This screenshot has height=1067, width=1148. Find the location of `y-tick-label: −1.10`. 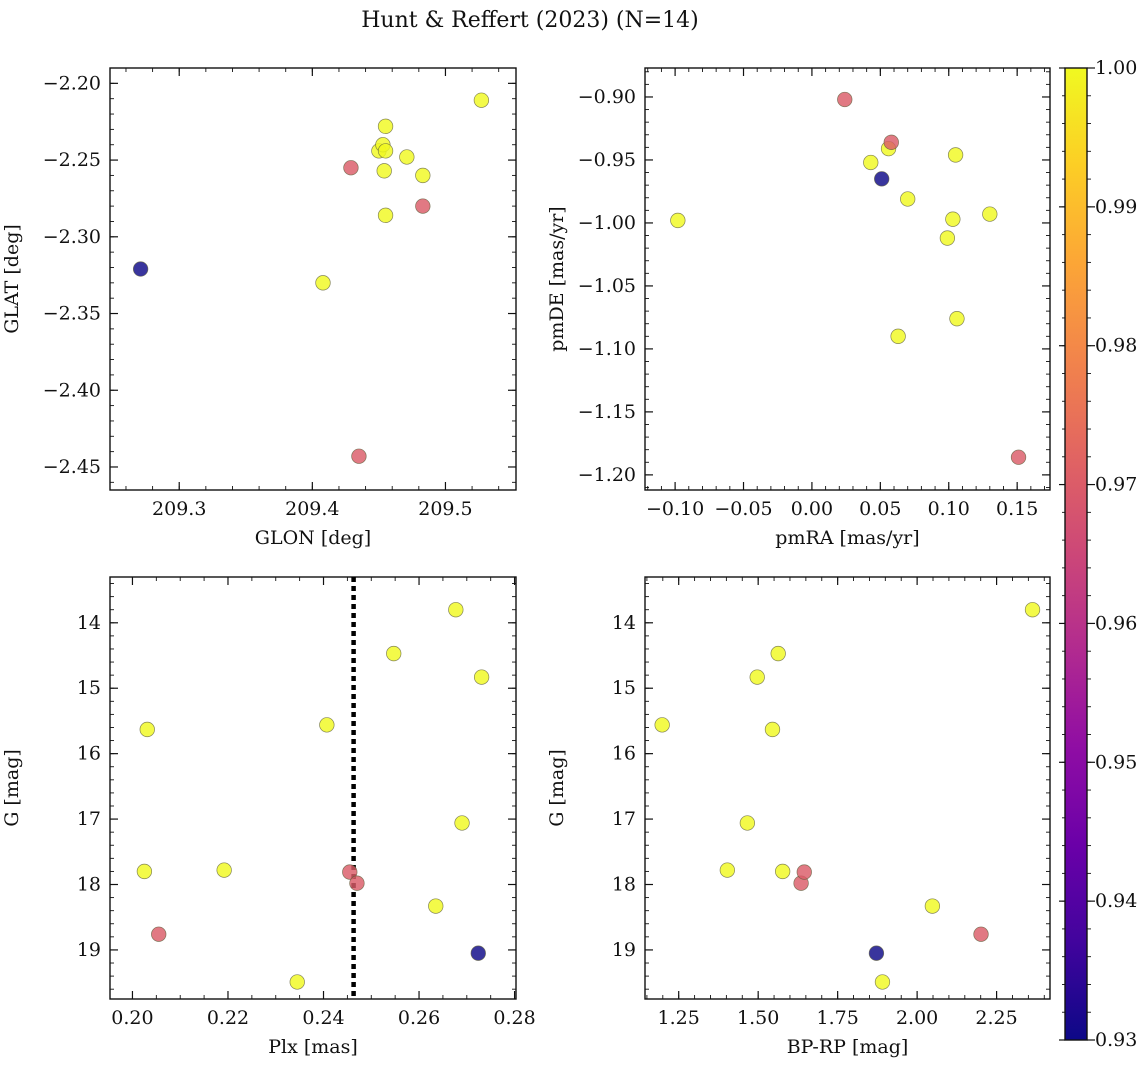

y-tick-label: −1.10 is located at coordinates (607, 349).